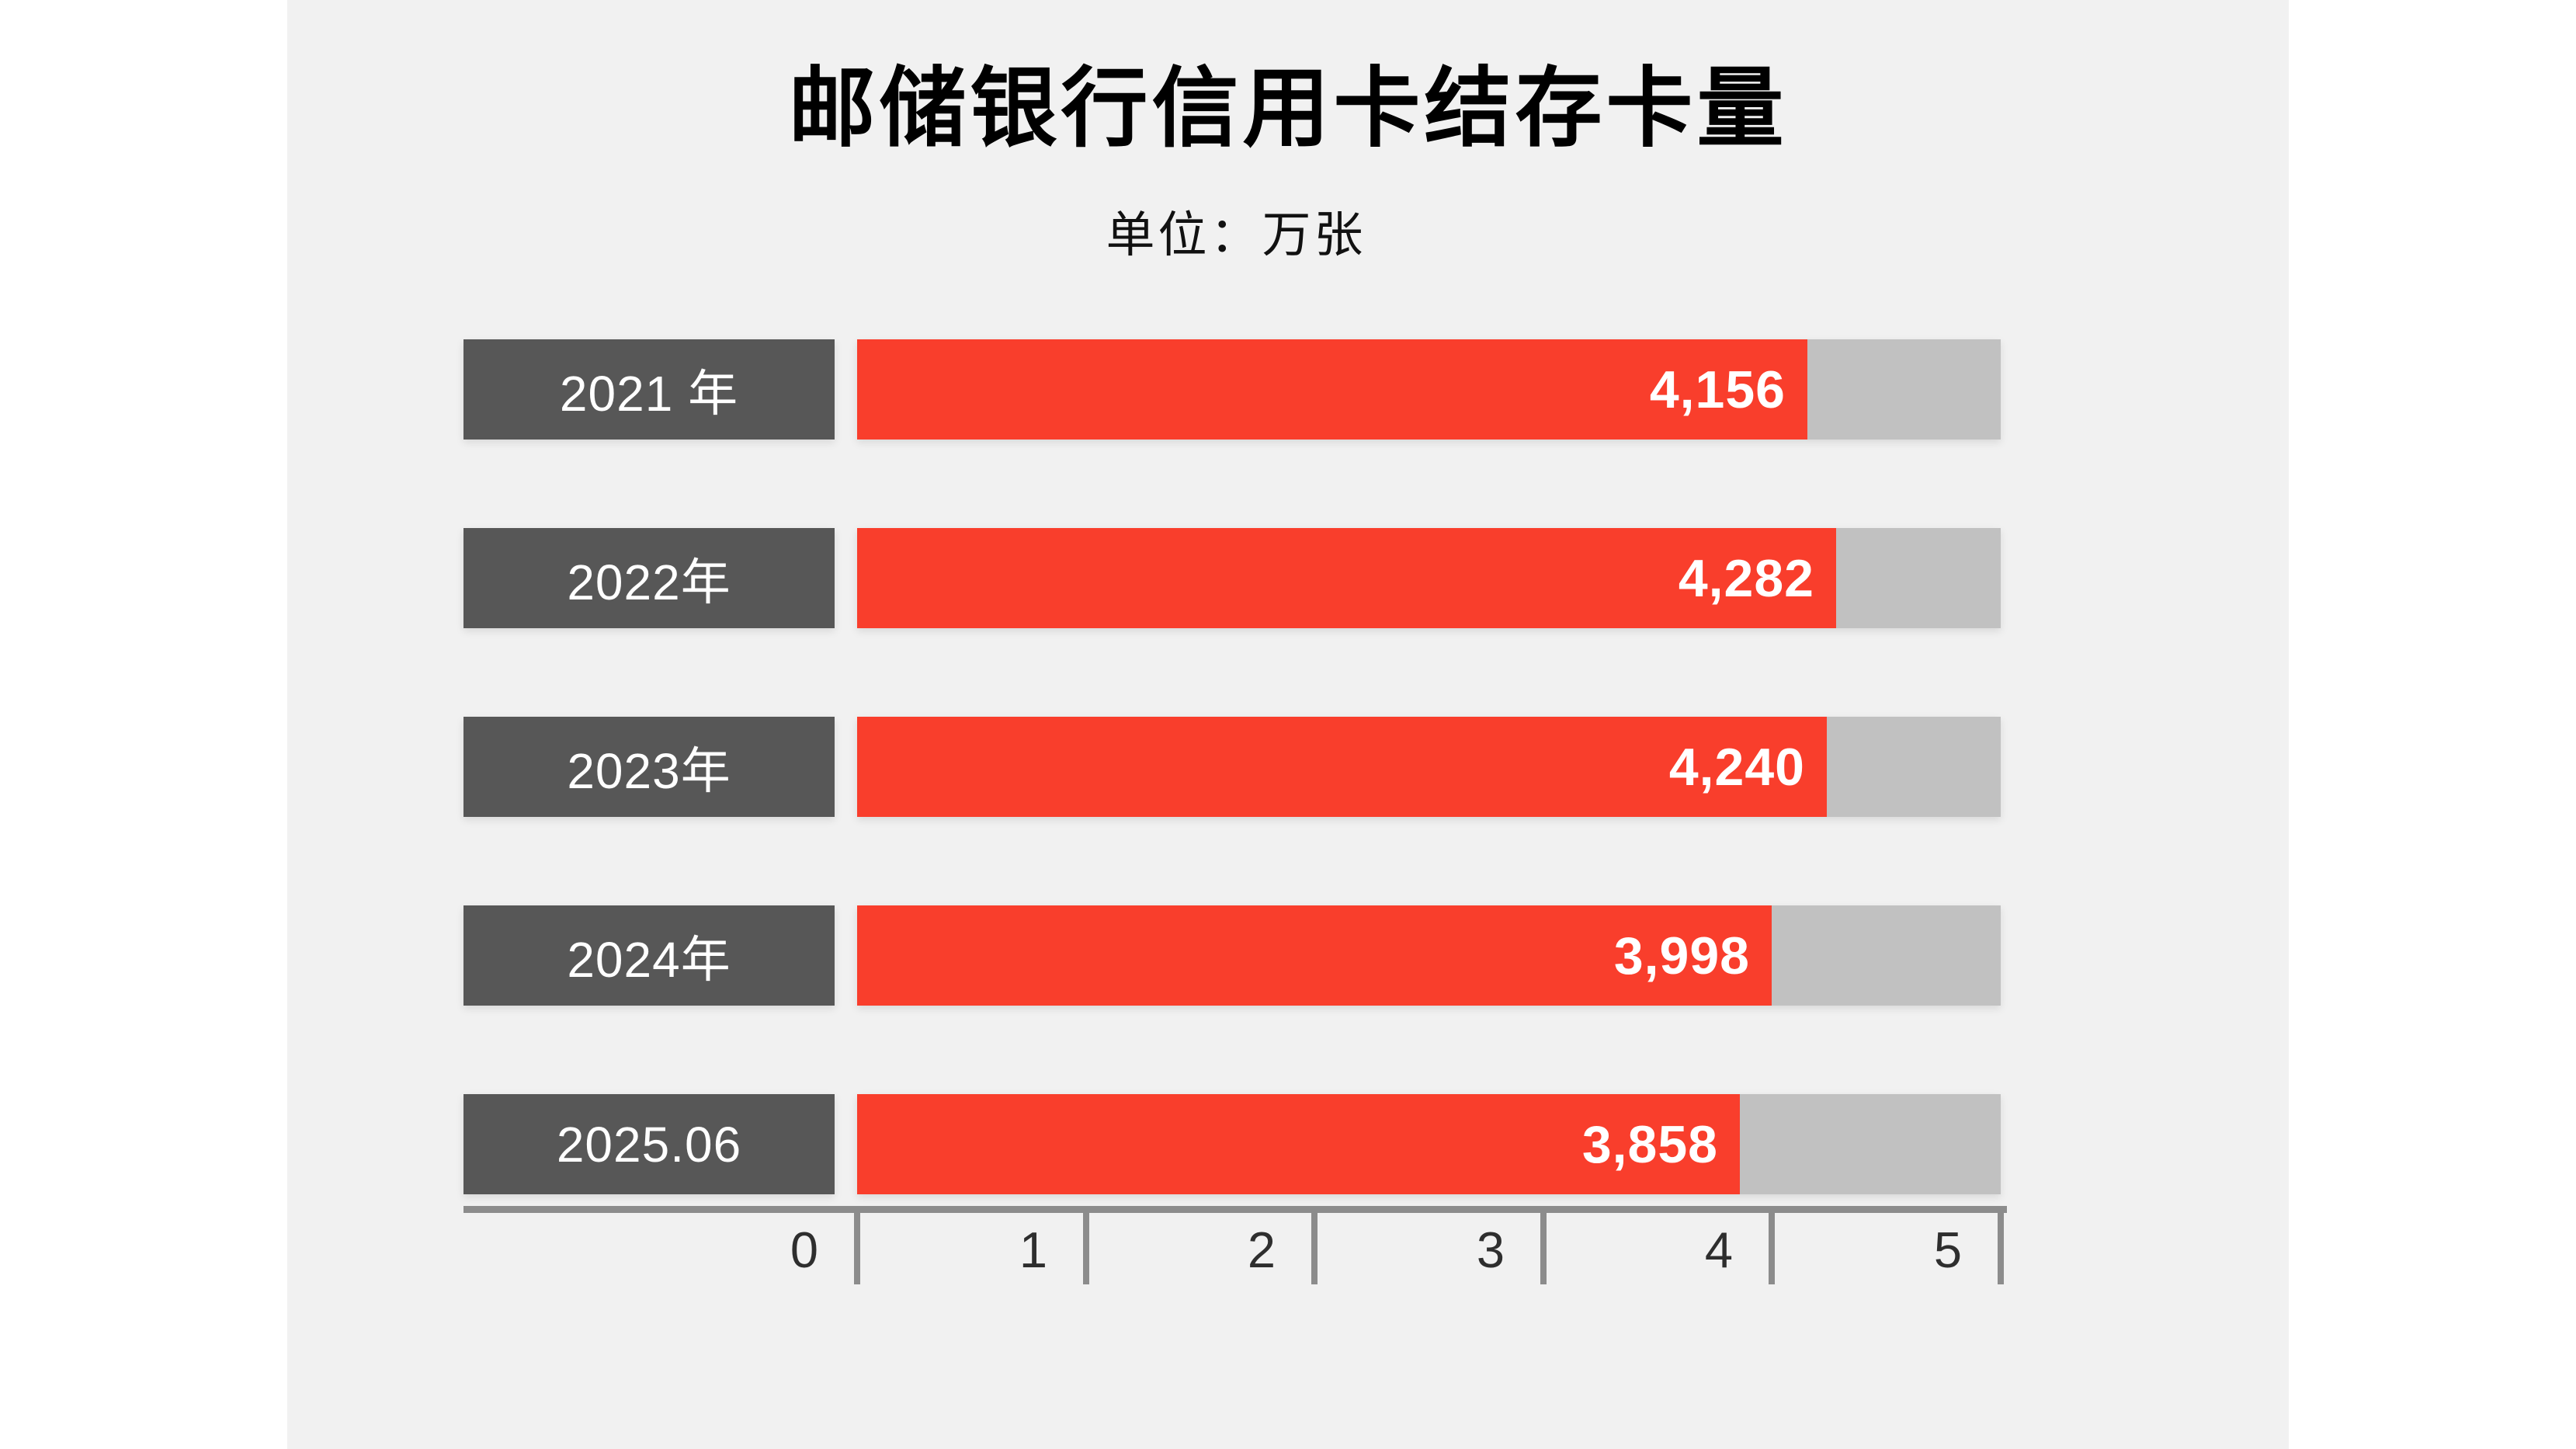 This screenshot has width=2576, height=1449. I want to click on bar-value-label: 3,858, so click(1649, 1144).